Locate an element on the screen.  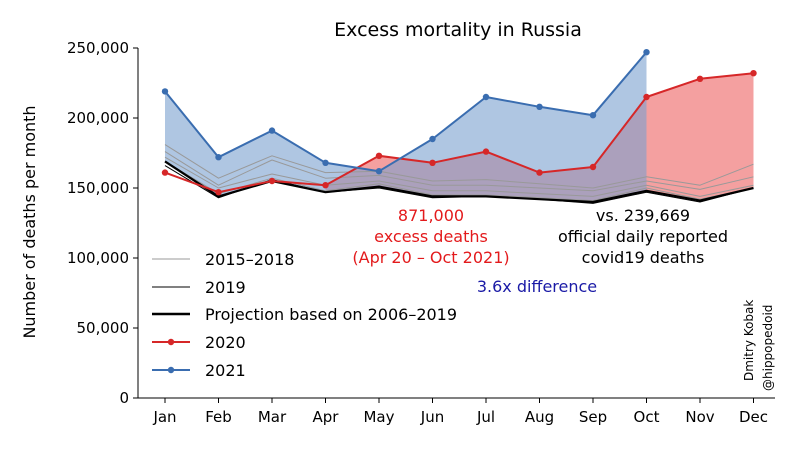
point-red-may is located at coordinates (379, 155).